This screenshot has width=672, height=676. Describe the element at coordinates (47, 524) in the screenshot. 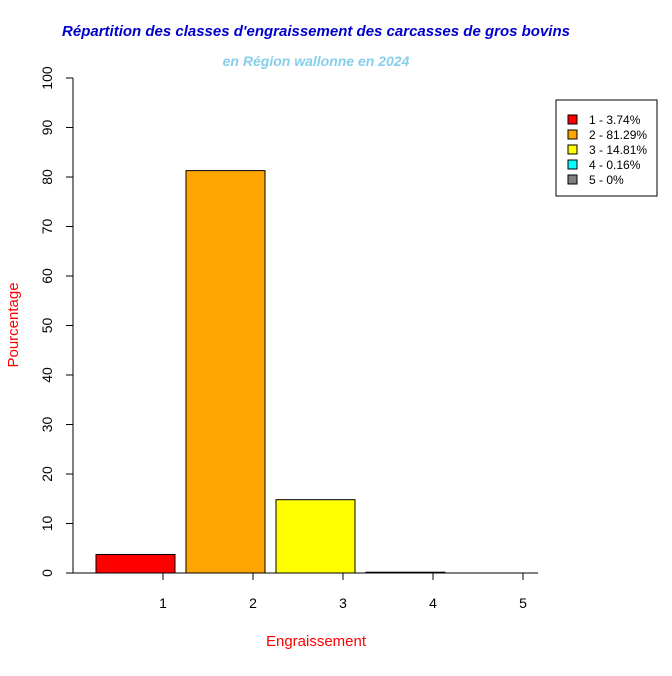

I see `y-tick-label: 10` at that location.